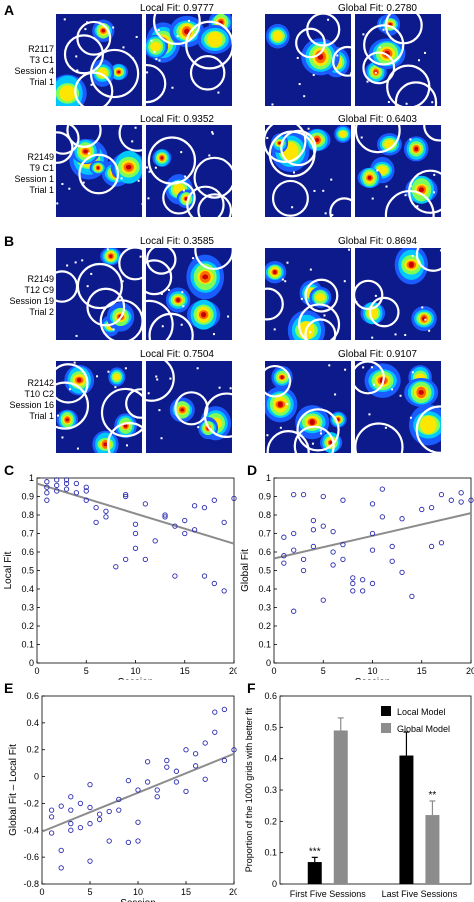  What do you see at coordinates (27, 645) in the screenshot?
I see `y-tick-label: 0.1` at bounding box center [27, 645].